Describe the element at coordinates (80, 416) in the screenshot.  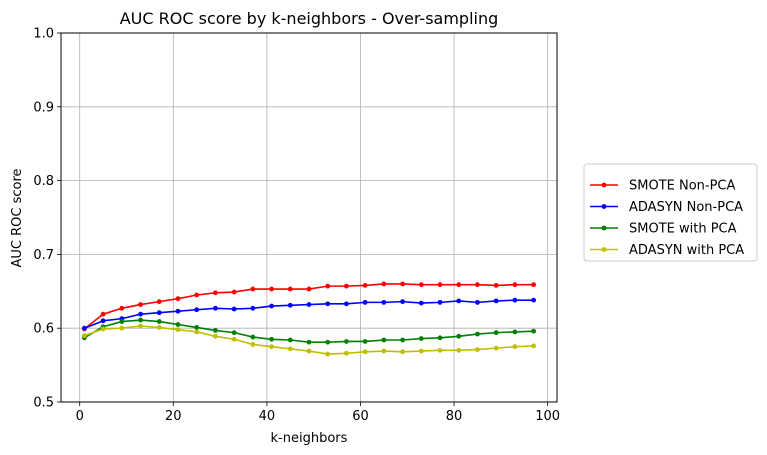
I see `x-tick-label: 0` at that location.